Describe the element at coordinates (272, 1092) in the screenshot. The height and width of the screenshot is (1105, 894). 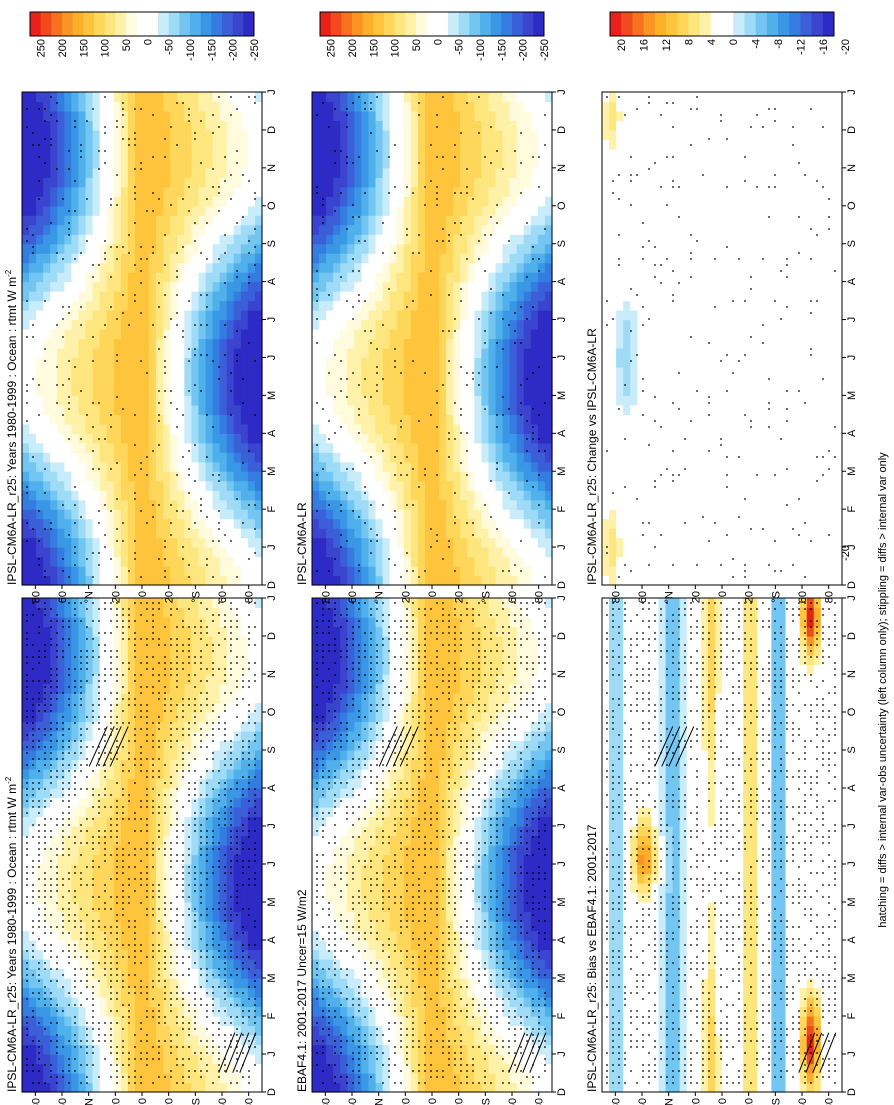
I see `month-tick-label: D` at that location.